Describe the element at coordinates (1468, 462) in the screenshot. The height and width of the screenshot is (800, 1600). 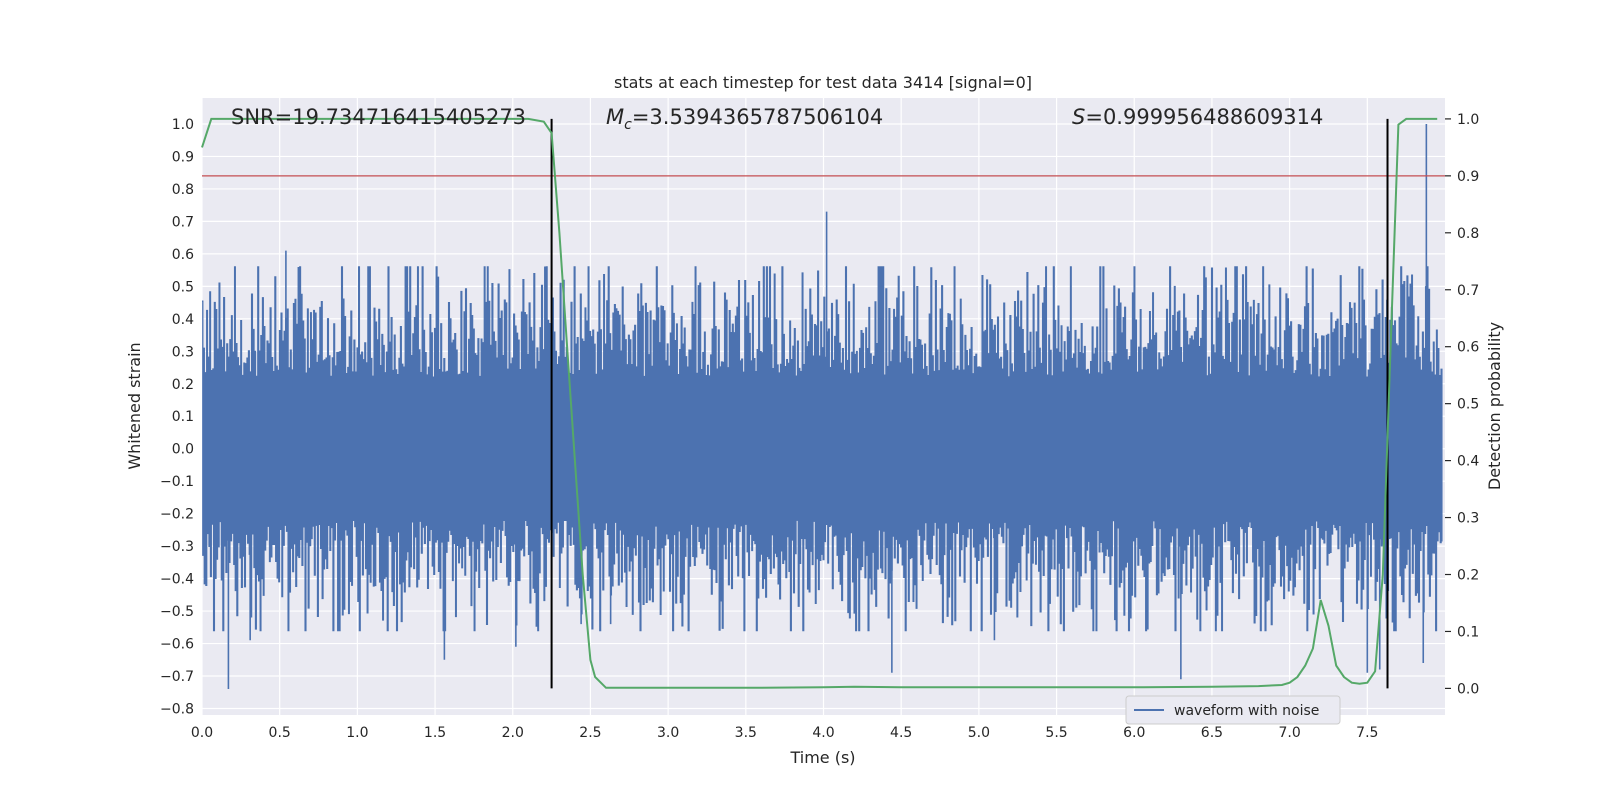
I see `y2-tick-label: 0.4` at that location.